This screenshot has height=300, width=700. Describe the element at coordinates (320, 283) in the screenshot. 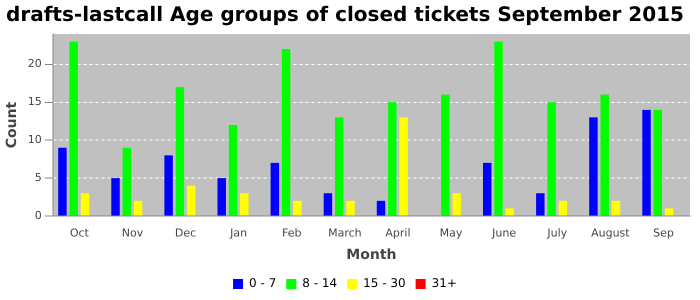

I see `legend-label: 8 - 14` at that location.